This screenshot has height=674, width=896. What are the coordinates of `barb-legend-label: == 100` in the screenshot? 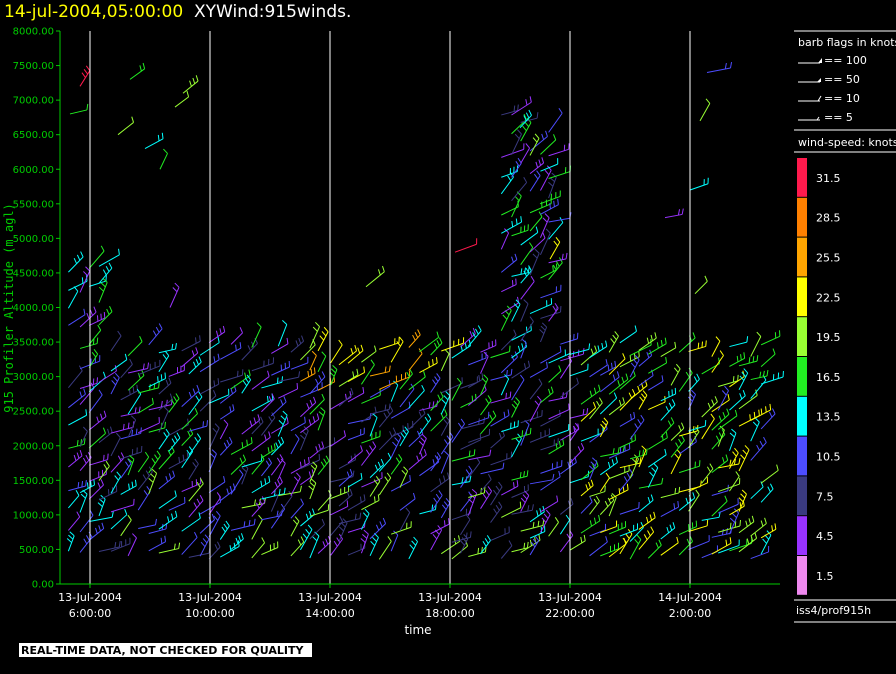 It's located at (845, 60).